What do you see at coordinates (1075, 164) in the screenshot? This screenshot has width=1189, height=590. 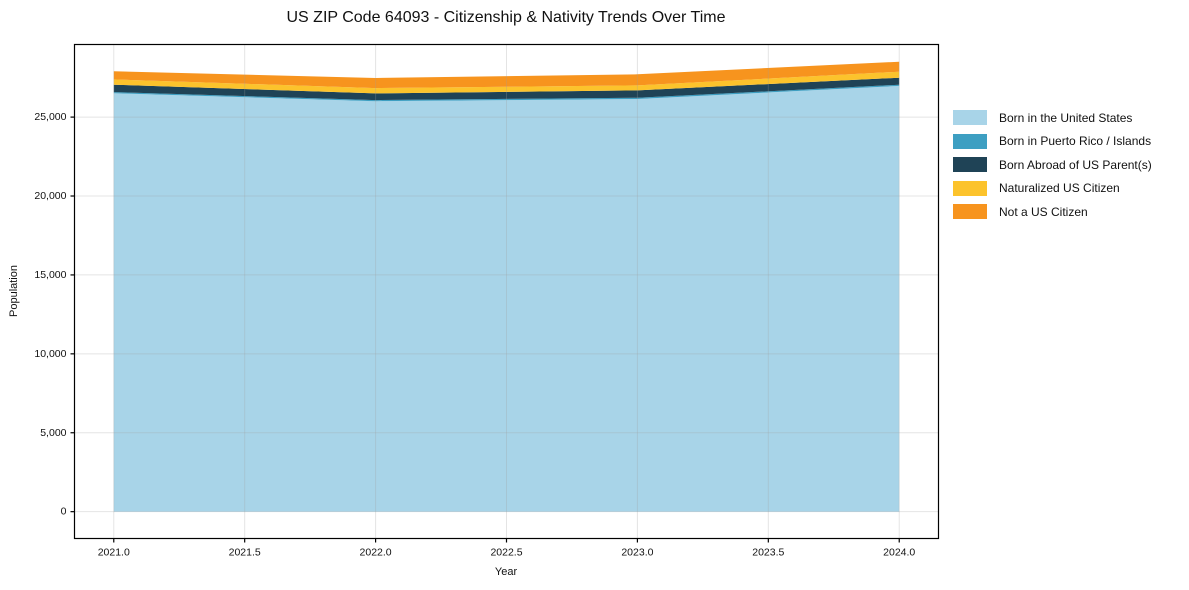 I see `legend-label: Born Abroad of US Parent(s)` at bounding box center [1075, 164].